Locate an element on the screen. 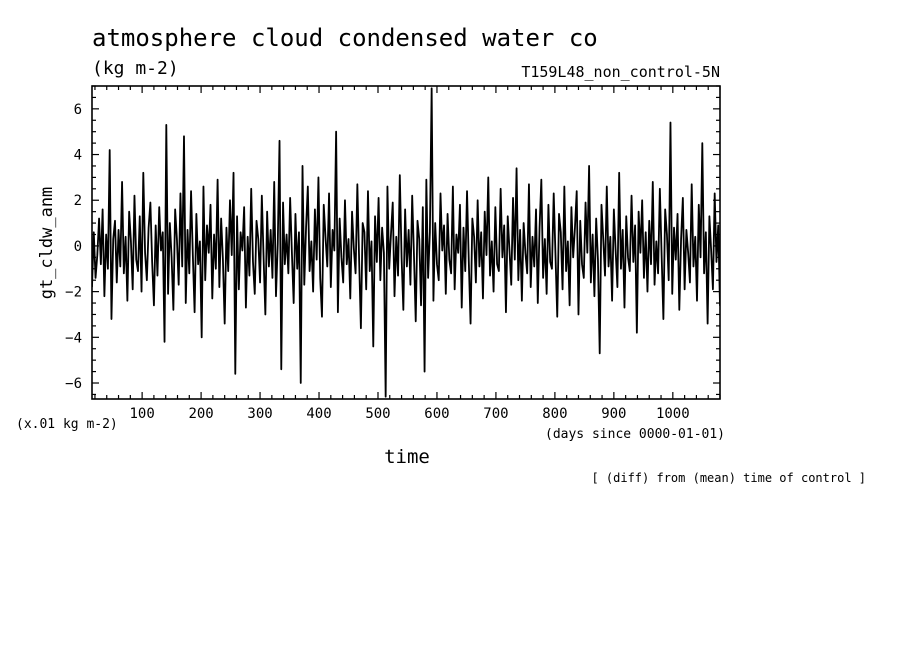 This screenshot has width=904, height=654. x-tick-label: 1000 is located at coordinates (673, 414).